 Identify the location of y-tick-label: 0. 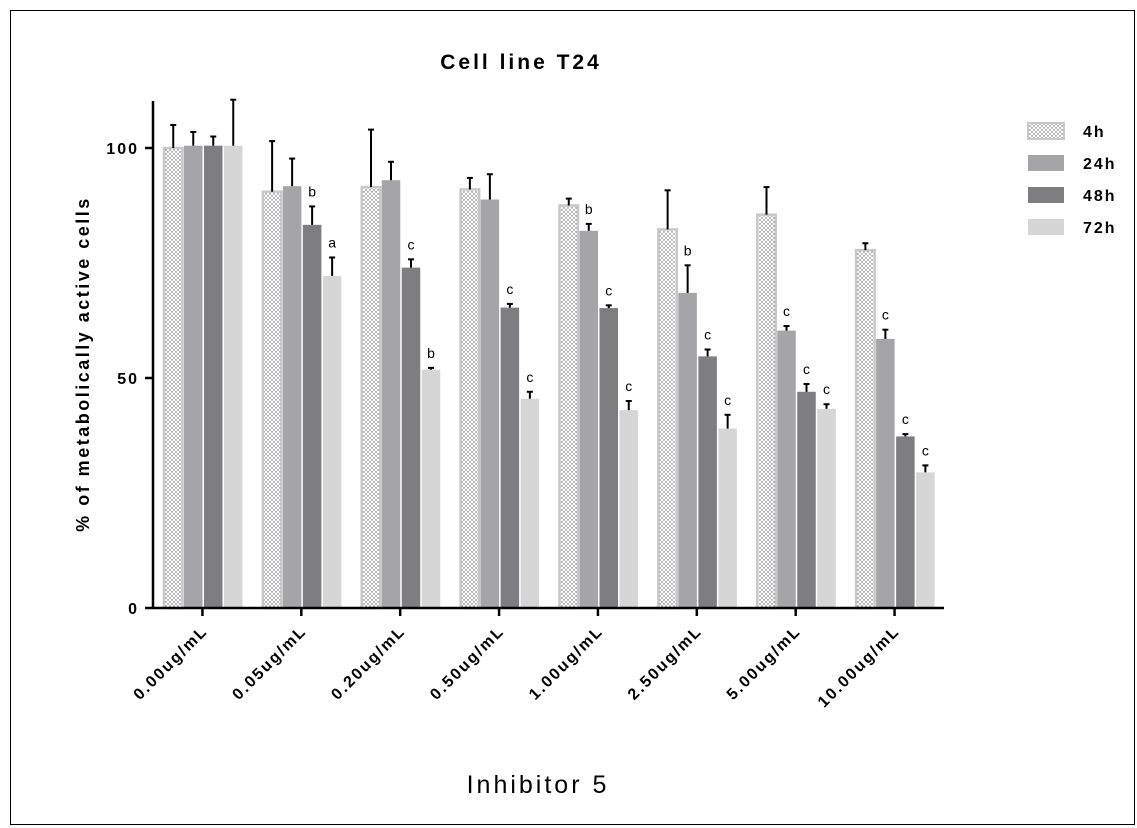
(133, 609).